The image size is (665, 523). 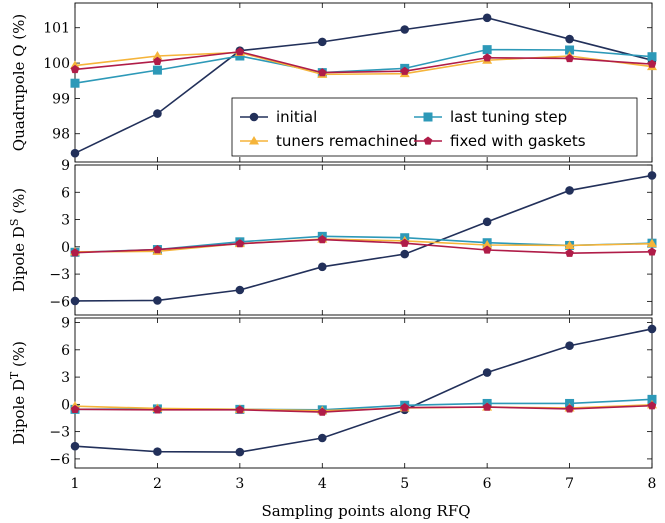 What do you see at coordinates (347, 141) in the screenshot?
I see `legend-label: tuners remachined` at bounding box center [347, 141].